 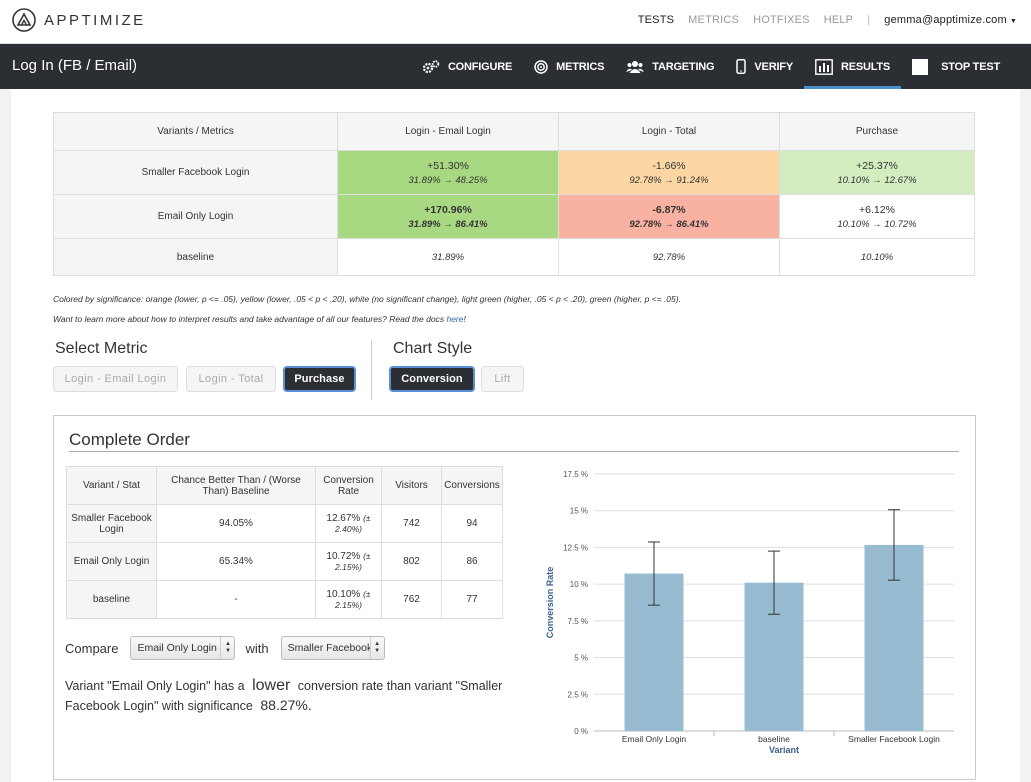 What do you see at coordinates (656, 20) in the screenshot?
I see `nav-tests: TESTS` at bounding box center [656, 20].